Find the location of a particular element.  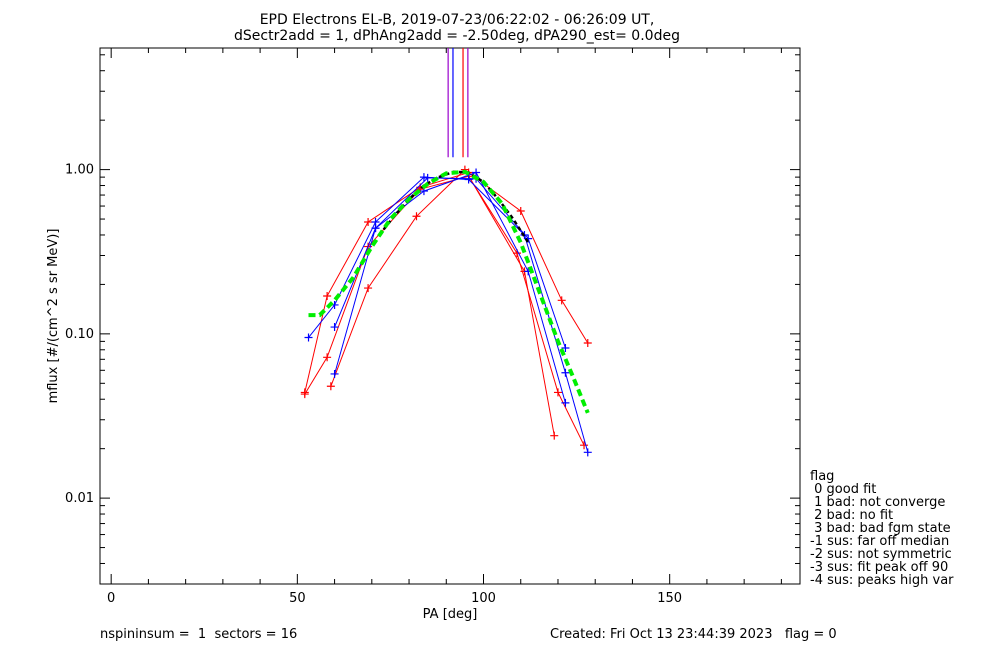

fit-curves is located at coordinates (449, 291).